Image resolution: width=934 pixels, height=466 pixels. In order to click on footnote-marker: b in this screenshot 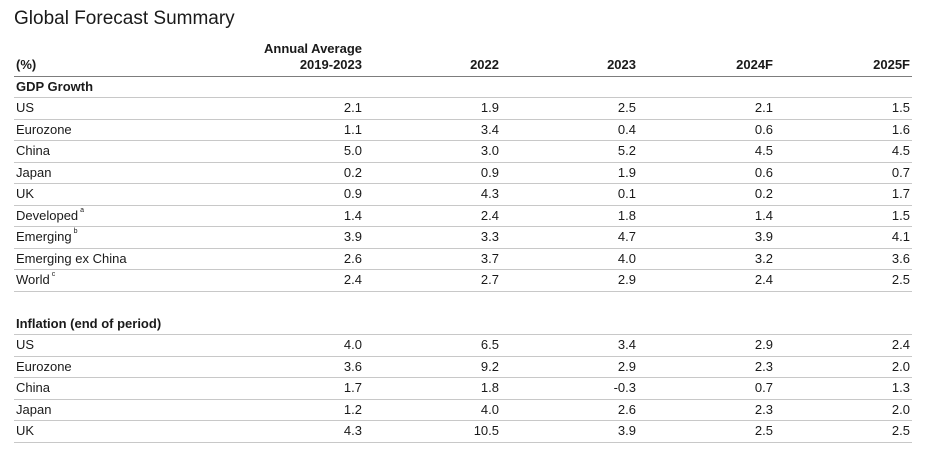, I will do `click(75, 232)`.